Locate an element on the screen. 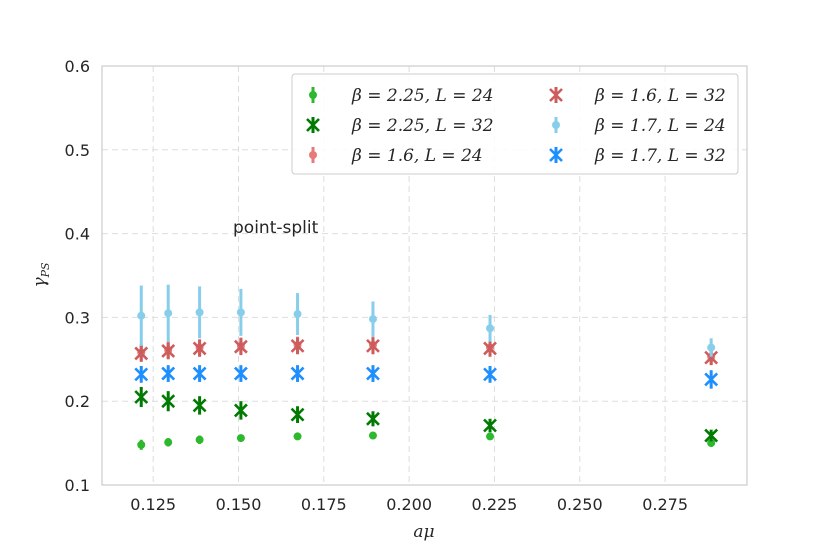 This screenshot has height=554, width=830. annotation-label: point-split is located at coordinates (276, 228).